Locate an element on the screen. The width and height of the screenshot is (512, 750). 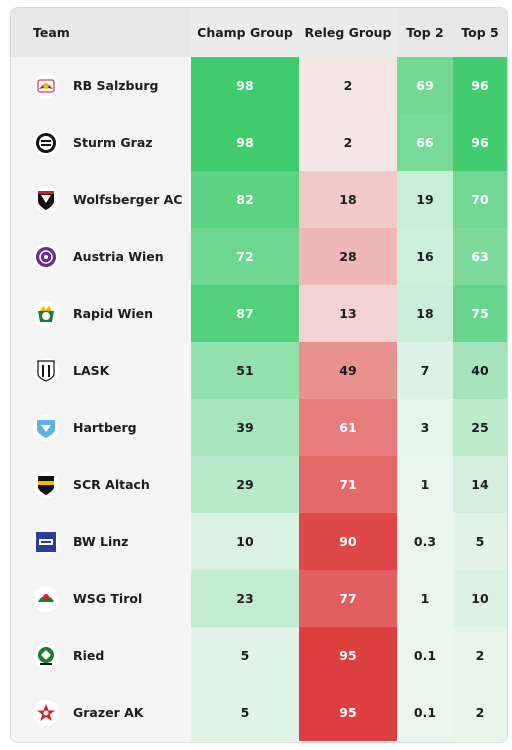
top5-cell: 70 is located at coordinates (480, 199).